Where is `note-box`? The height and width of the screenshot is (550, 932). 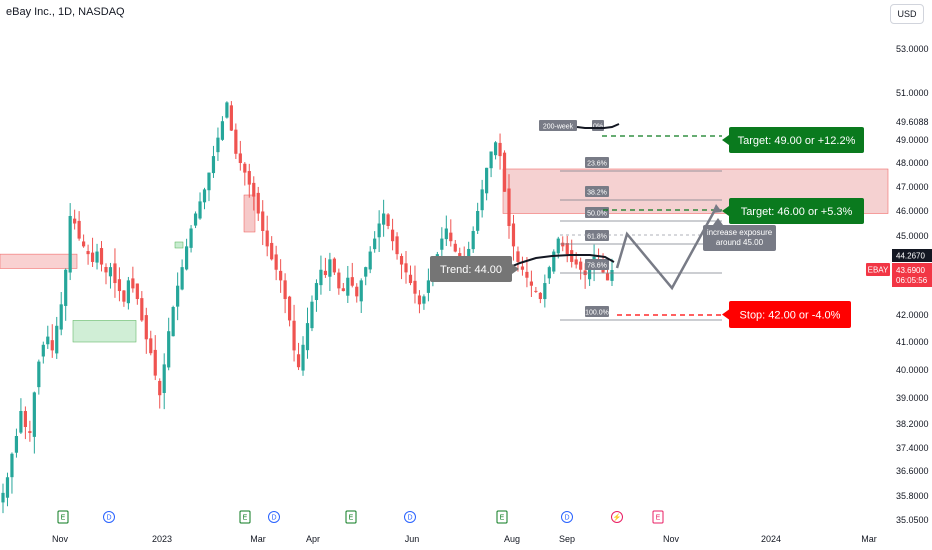
note-box is located at coordinates (739, 238).